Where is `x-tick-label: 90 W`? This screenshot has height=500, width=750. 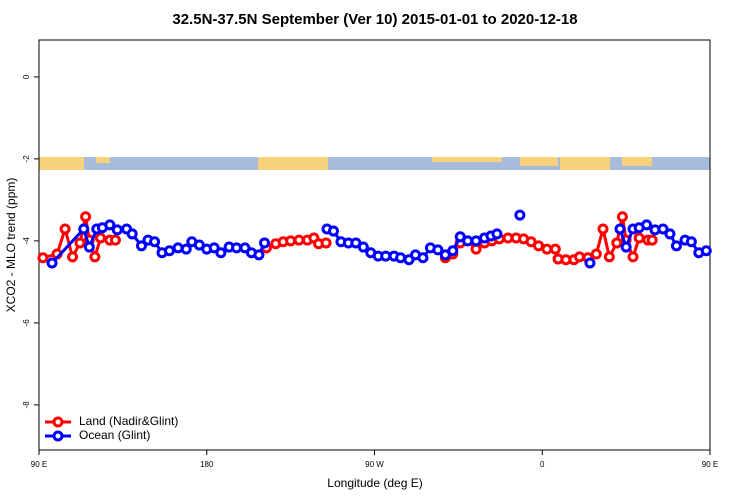
x-tick-label: 90 W is located at coordinates (374, 464).